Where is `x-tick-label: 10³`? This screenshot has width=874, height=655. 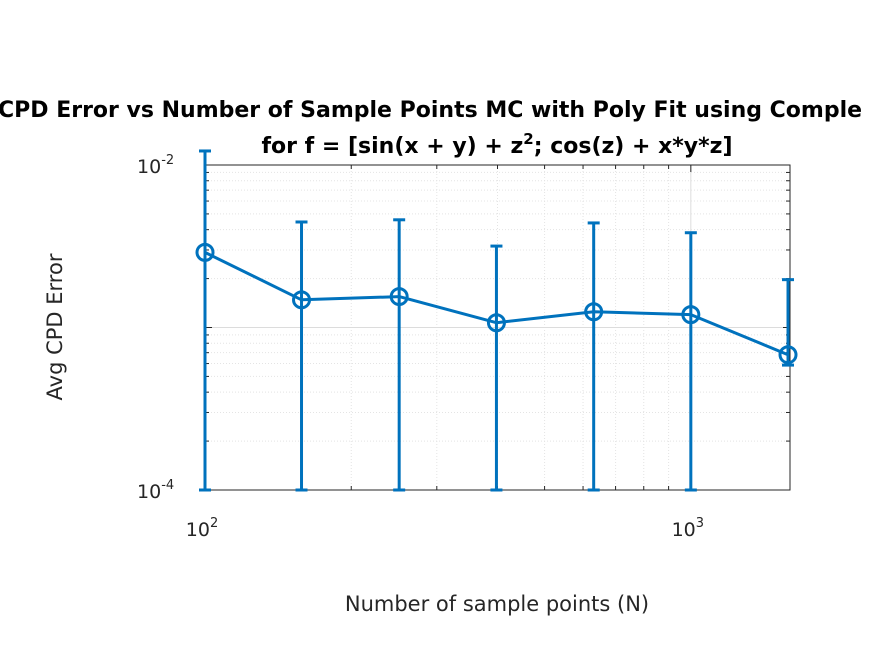
x-tick-label: 10³ is located at coordinates (688, 528).